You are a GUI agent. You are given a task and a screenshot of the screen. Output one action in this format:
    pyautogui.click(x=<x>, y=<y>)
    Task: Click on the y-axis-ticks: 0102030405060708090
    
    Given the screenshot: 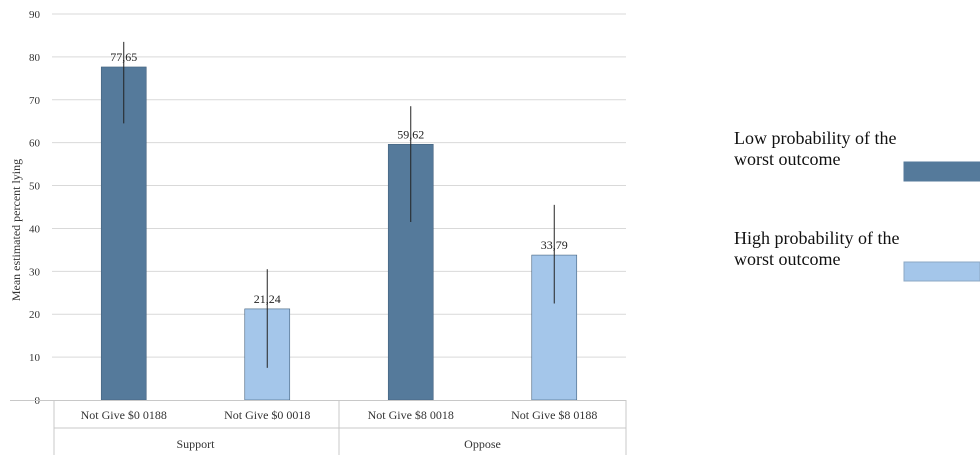 What is the action you would take?
    pyautogui.click(x=35, y=208)
    